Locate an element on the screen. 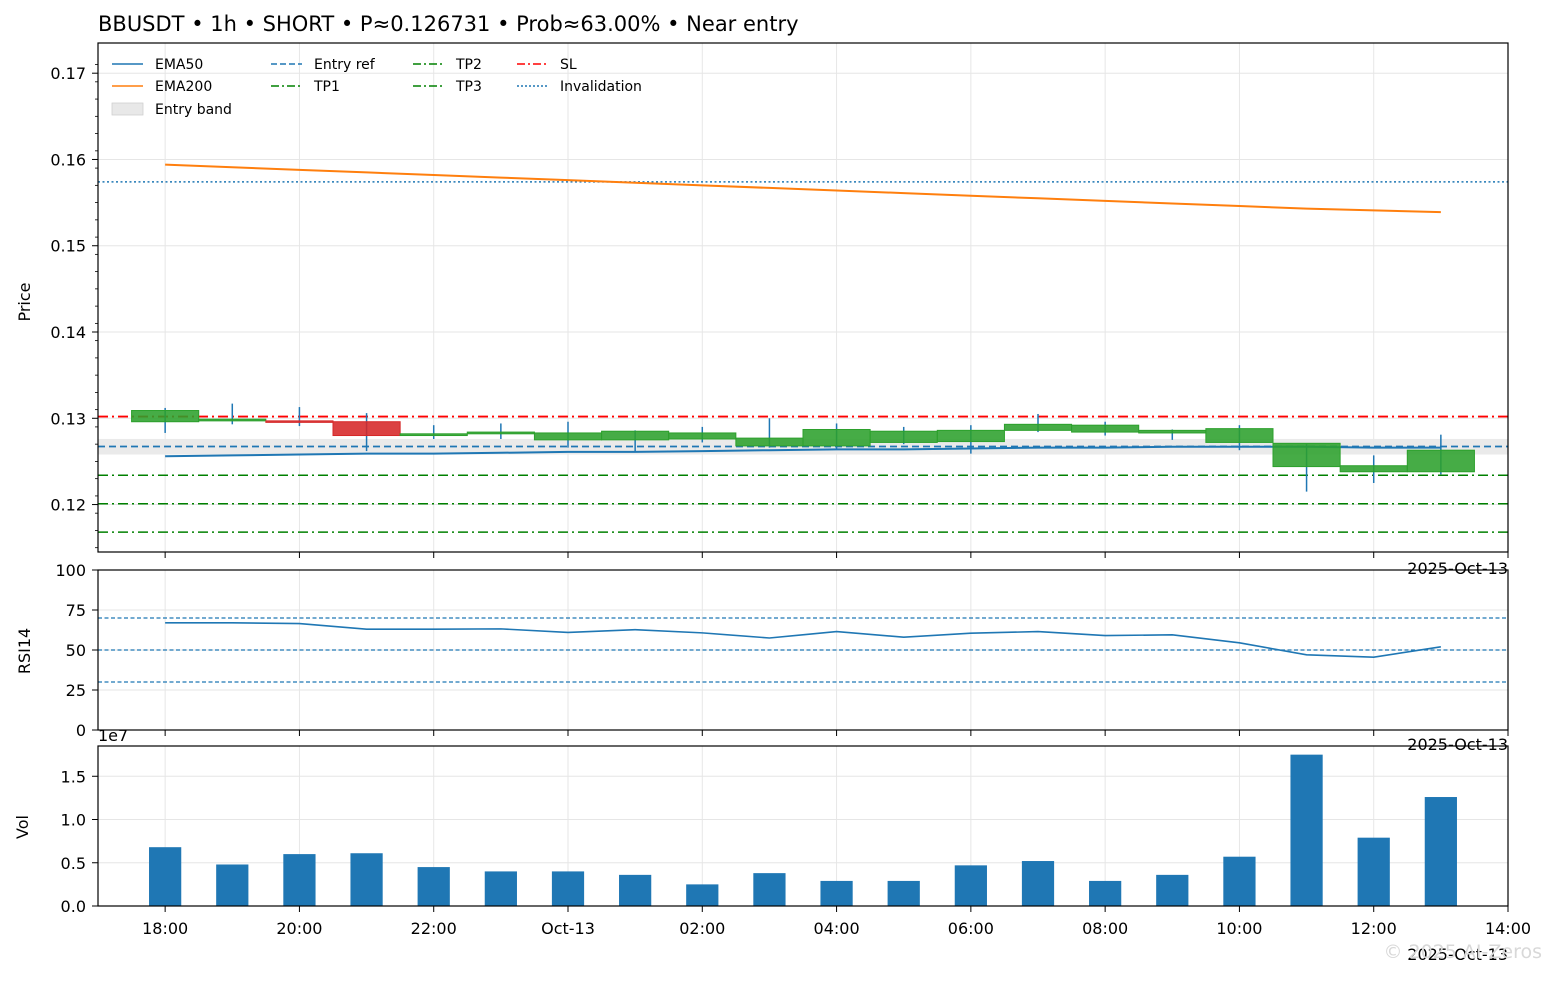 The image size is (1550, 981). rsi-ytick-label: 50 is located at coordinates (76, 650).